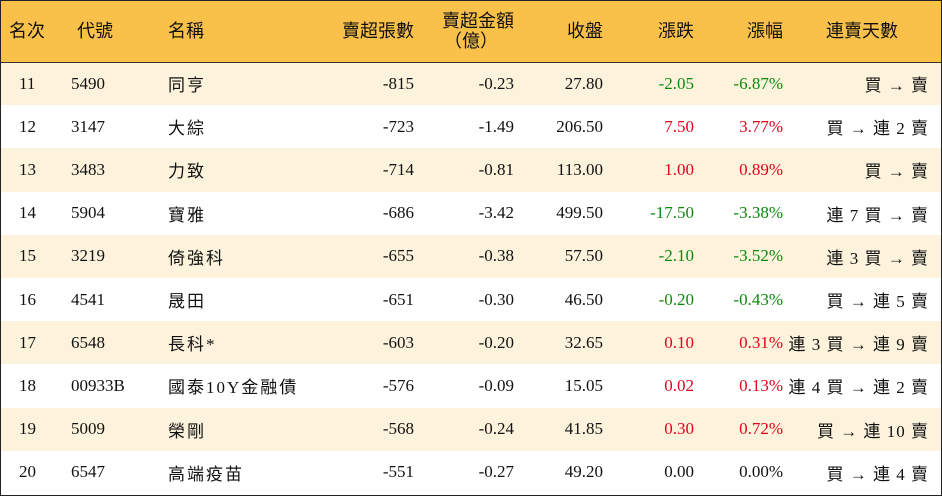 This screenshot has height=496, width=942. What do you see at coordinates (88, 213) in the screenshot?
I see `stock-code-cell: 5904` at bounding box center [88, 213].